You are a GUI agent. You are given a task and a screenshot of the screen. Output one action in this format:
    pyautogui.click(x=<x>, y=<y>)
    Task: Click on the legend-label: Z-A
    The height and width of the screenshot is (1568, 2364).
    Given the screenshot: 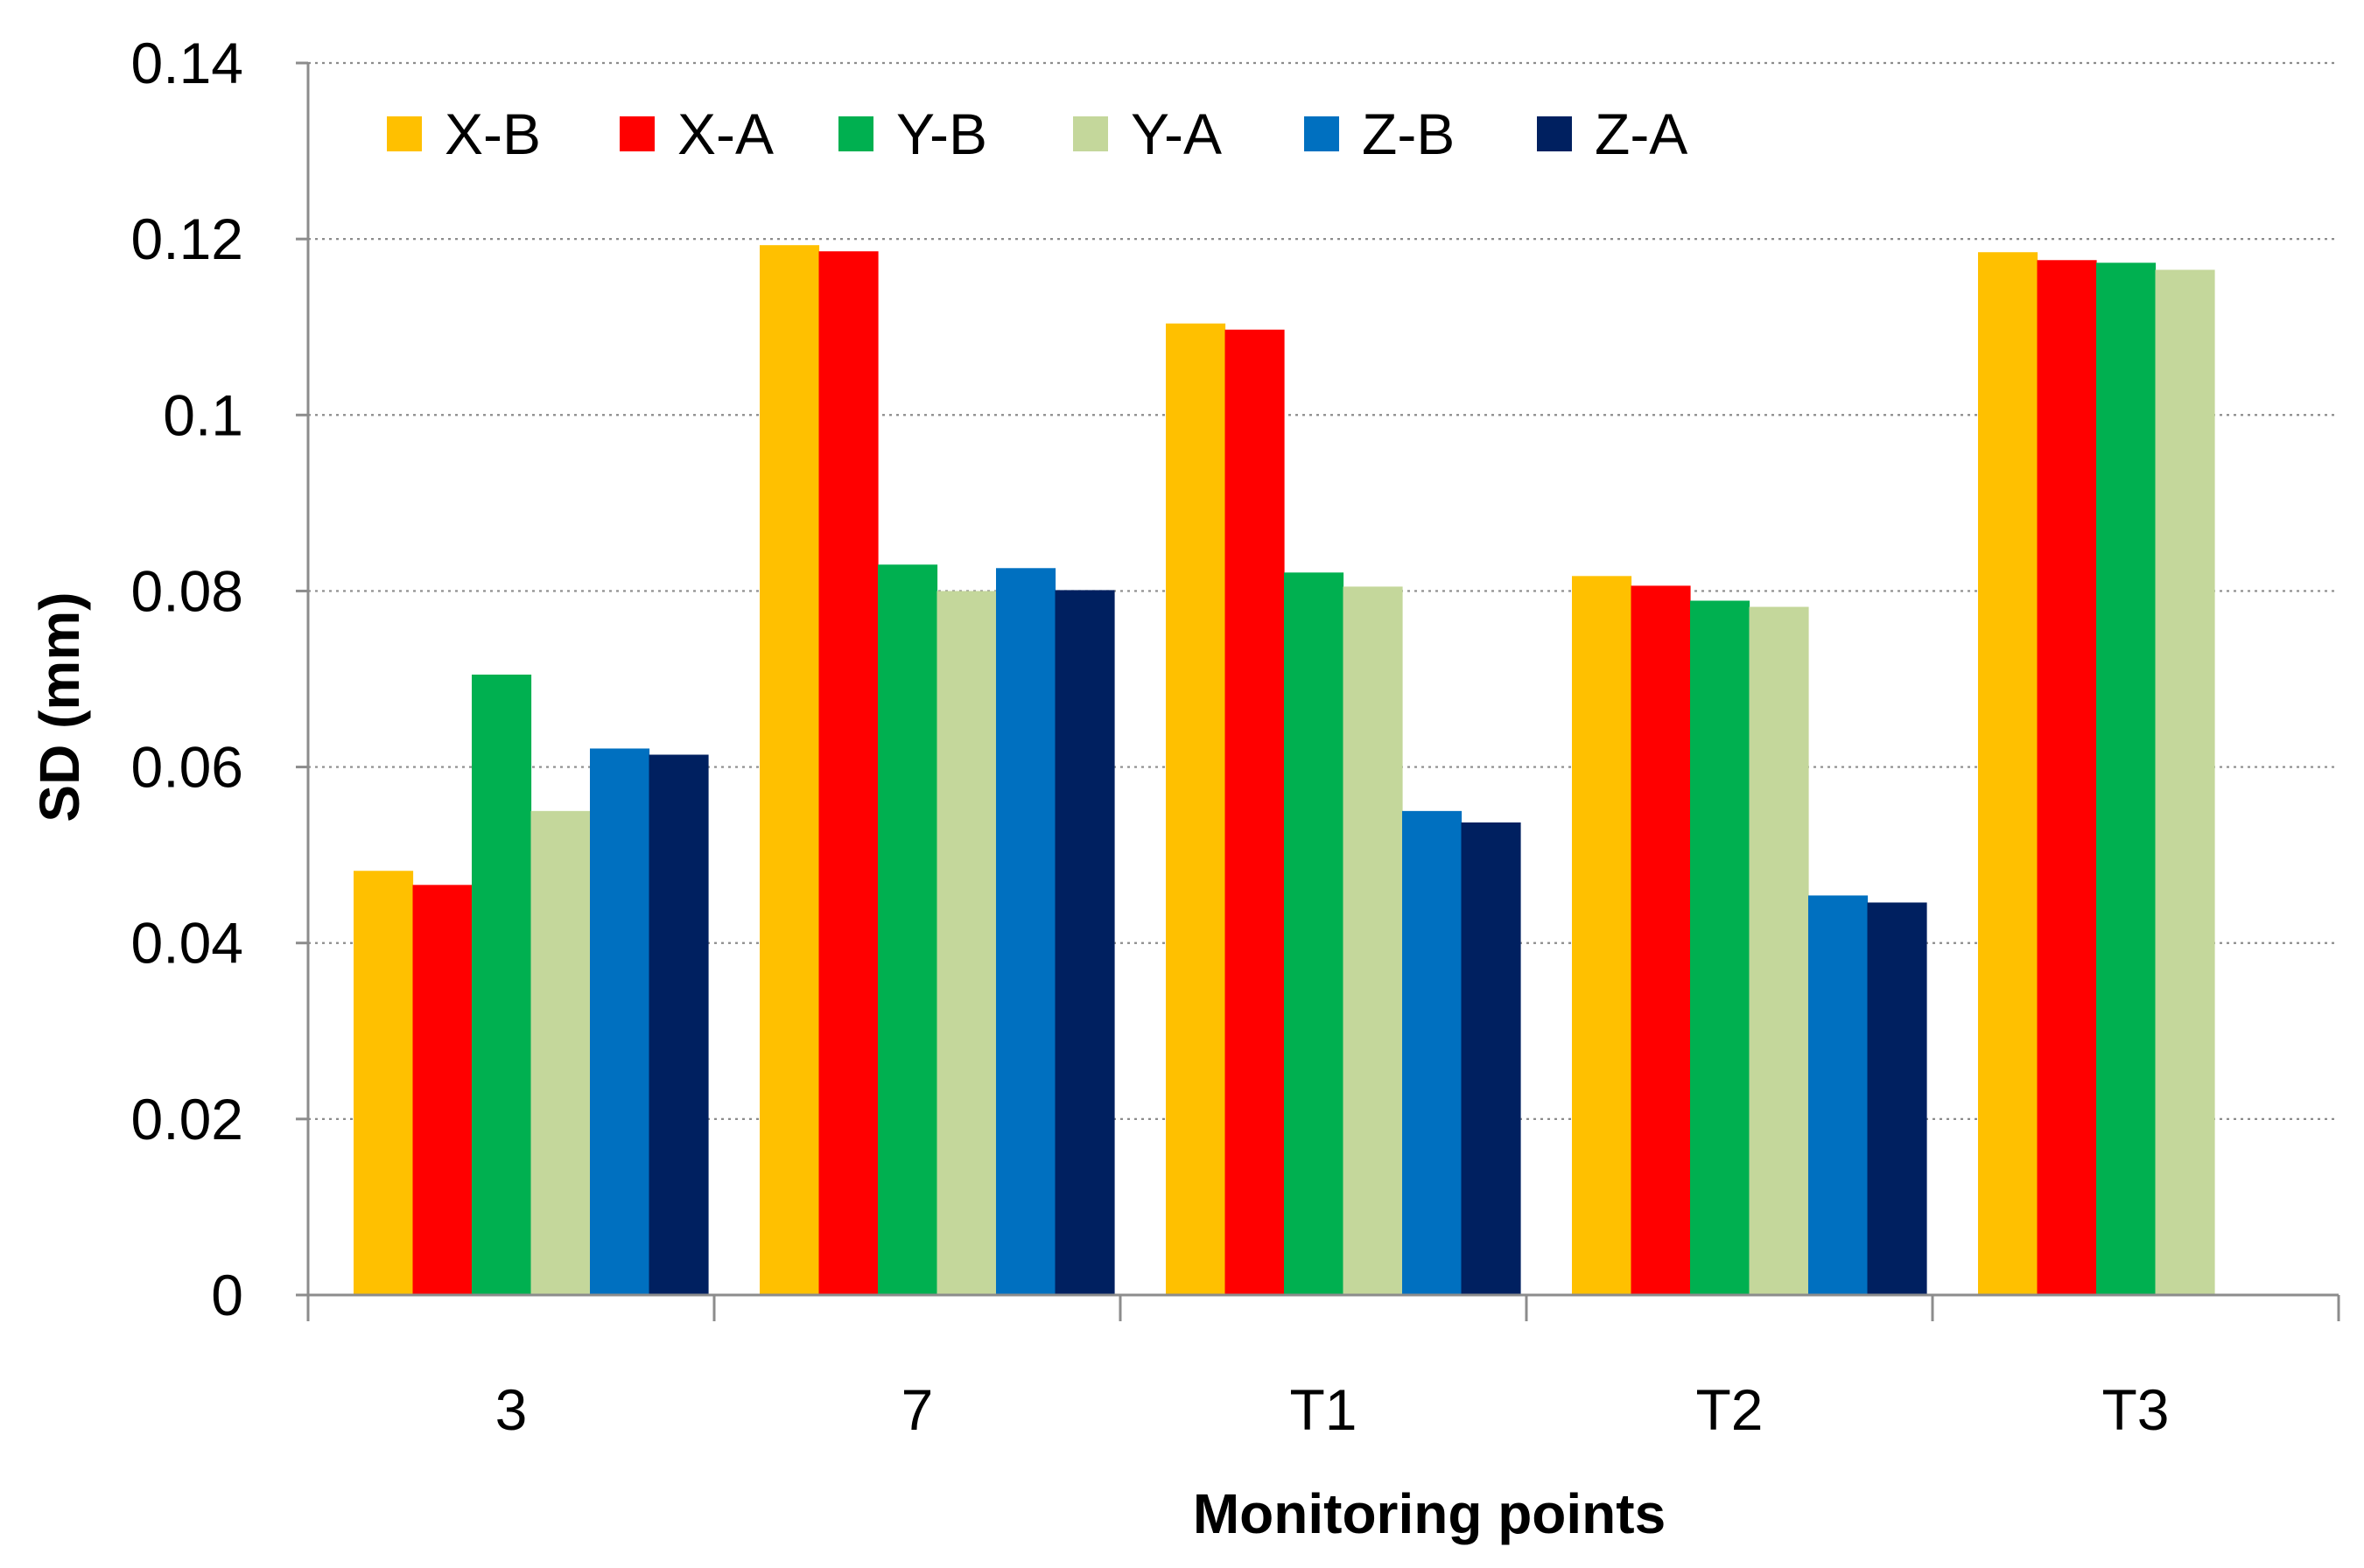 What is the action you would take?
    pyautogui.click(x=1641, y=134)
    